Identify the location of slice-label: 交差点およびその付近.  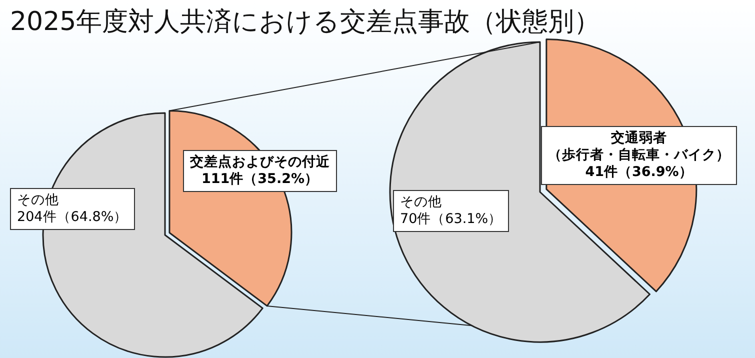
(260, 162).